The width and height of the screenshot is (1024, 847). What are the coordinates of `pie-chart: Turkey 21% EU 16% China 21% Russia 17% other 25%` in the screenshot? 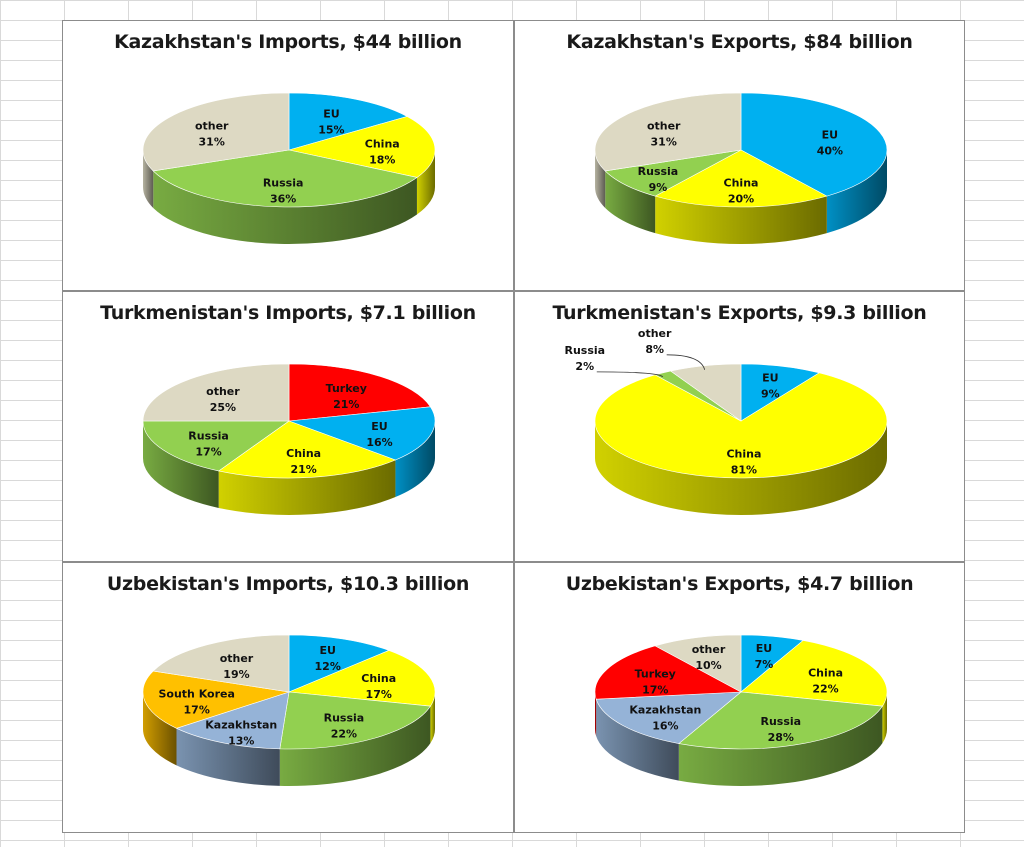 It's located at (289, 439).